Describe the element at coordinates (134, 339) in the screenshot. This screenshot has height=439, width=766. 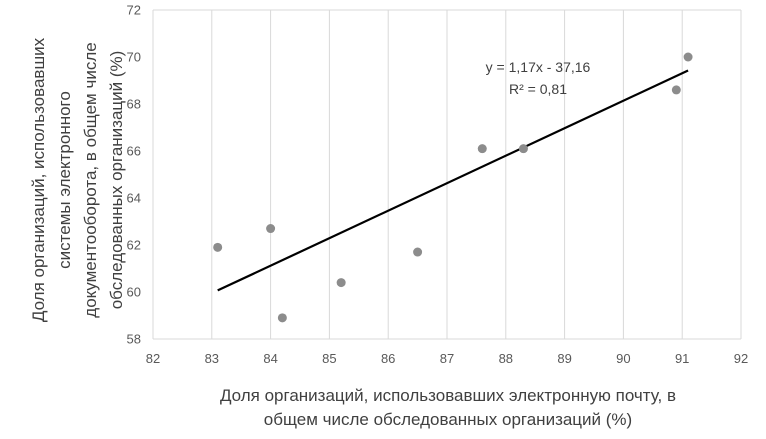
I see `y-tick-label: 58` at that location.